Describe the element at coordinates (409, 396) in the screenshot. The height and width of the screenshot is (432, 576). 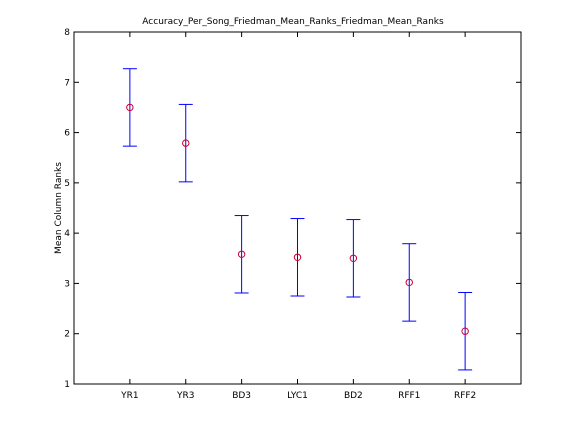
I see `x-tick-label: RFF1` at that location.